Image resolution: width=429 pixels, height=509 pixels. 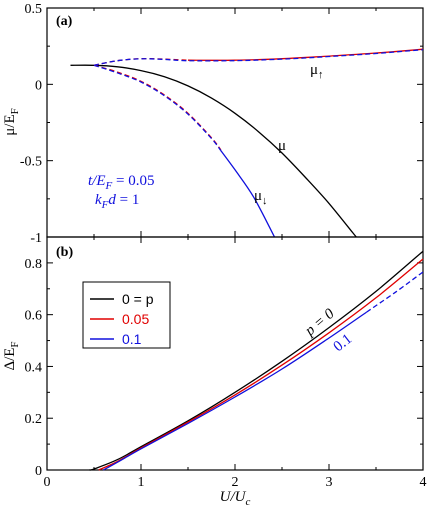 What do you see at coordinates (141, 482) in the screenshot?
I see `x-tick-label: 1` at bounding box center [141, 482].